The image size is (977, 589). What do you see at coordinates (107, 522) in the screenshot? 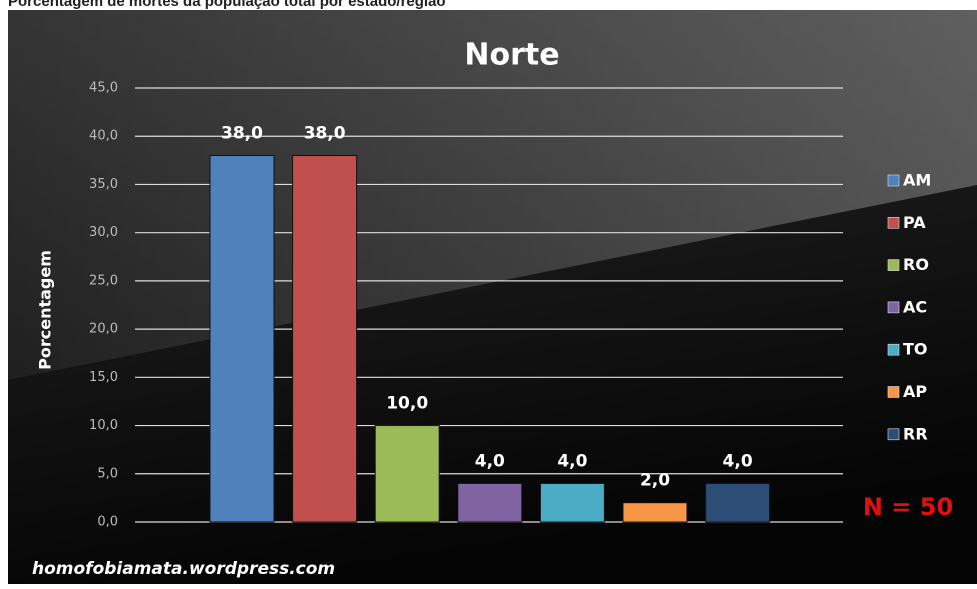
I see `y-tick-label: 0,0` at bounding box center [107, 522].